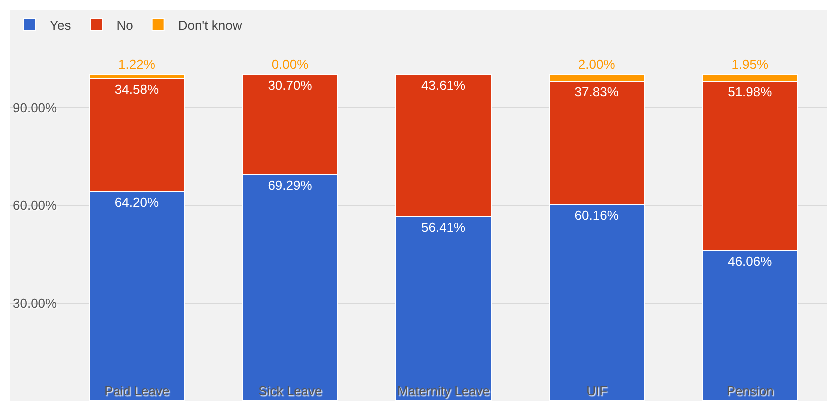 This screenshot has width=827, height=401. What do you see at coordinates (290, 390) in the screenshot?
I see `x-tick-label: Sick Leave` at bounding box center [290, 390].